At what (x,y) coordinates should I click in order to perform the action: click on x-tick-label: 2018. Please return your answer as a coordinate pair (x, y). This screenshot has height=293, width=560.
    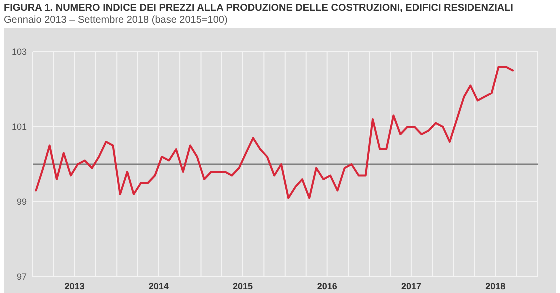
    Looking at the image, I should click on (496, 286).